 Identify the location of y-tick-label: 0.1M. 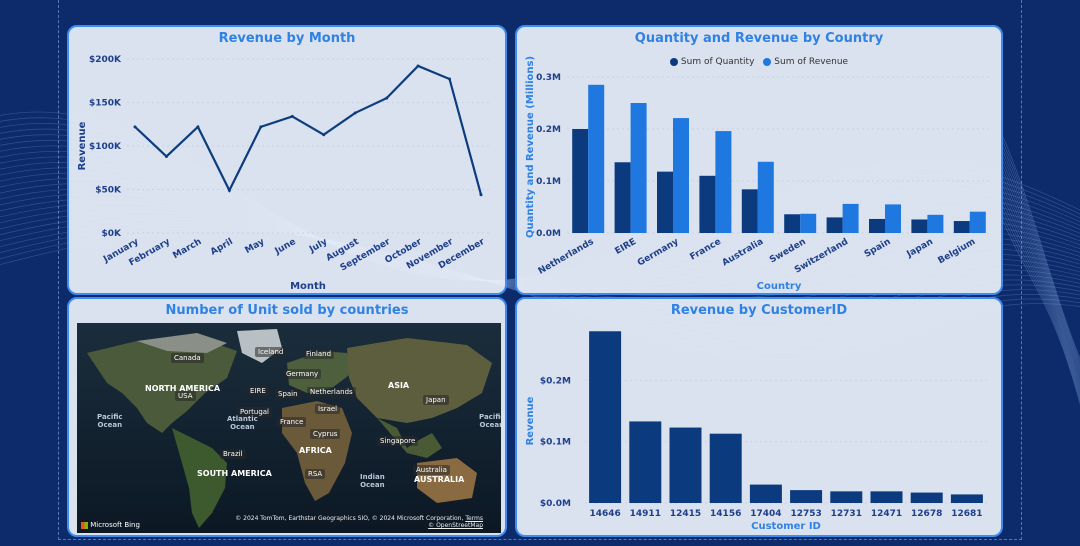
(548, 182).